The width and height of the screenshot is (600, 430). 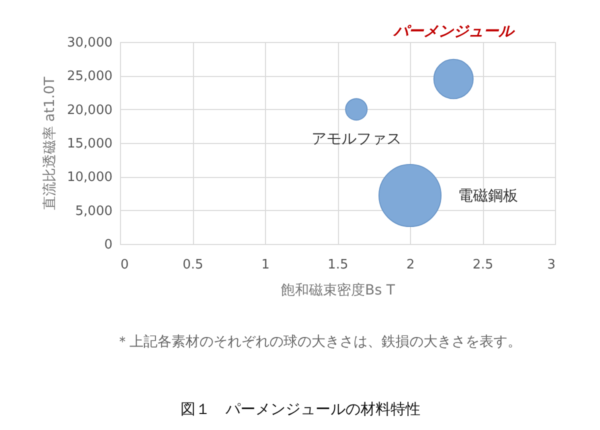 What do you see at coordinates (265, 265) in the screenshot?
I see `x-tick-label: 1` at bounding box center [265, 265].